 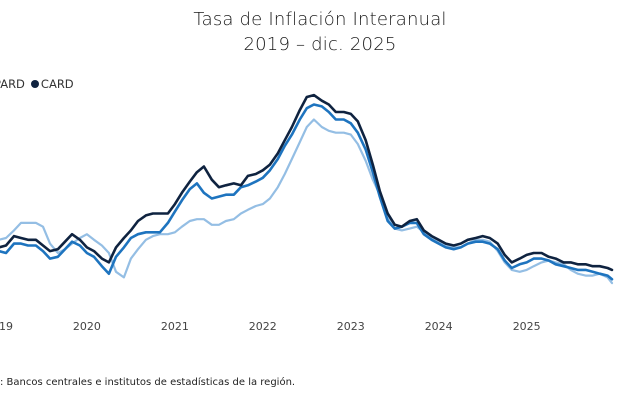 What do you see at coordinates (439, 326) in the screenshot?
I see `x-tick-label: 2024` at bounding box center [439, 326].